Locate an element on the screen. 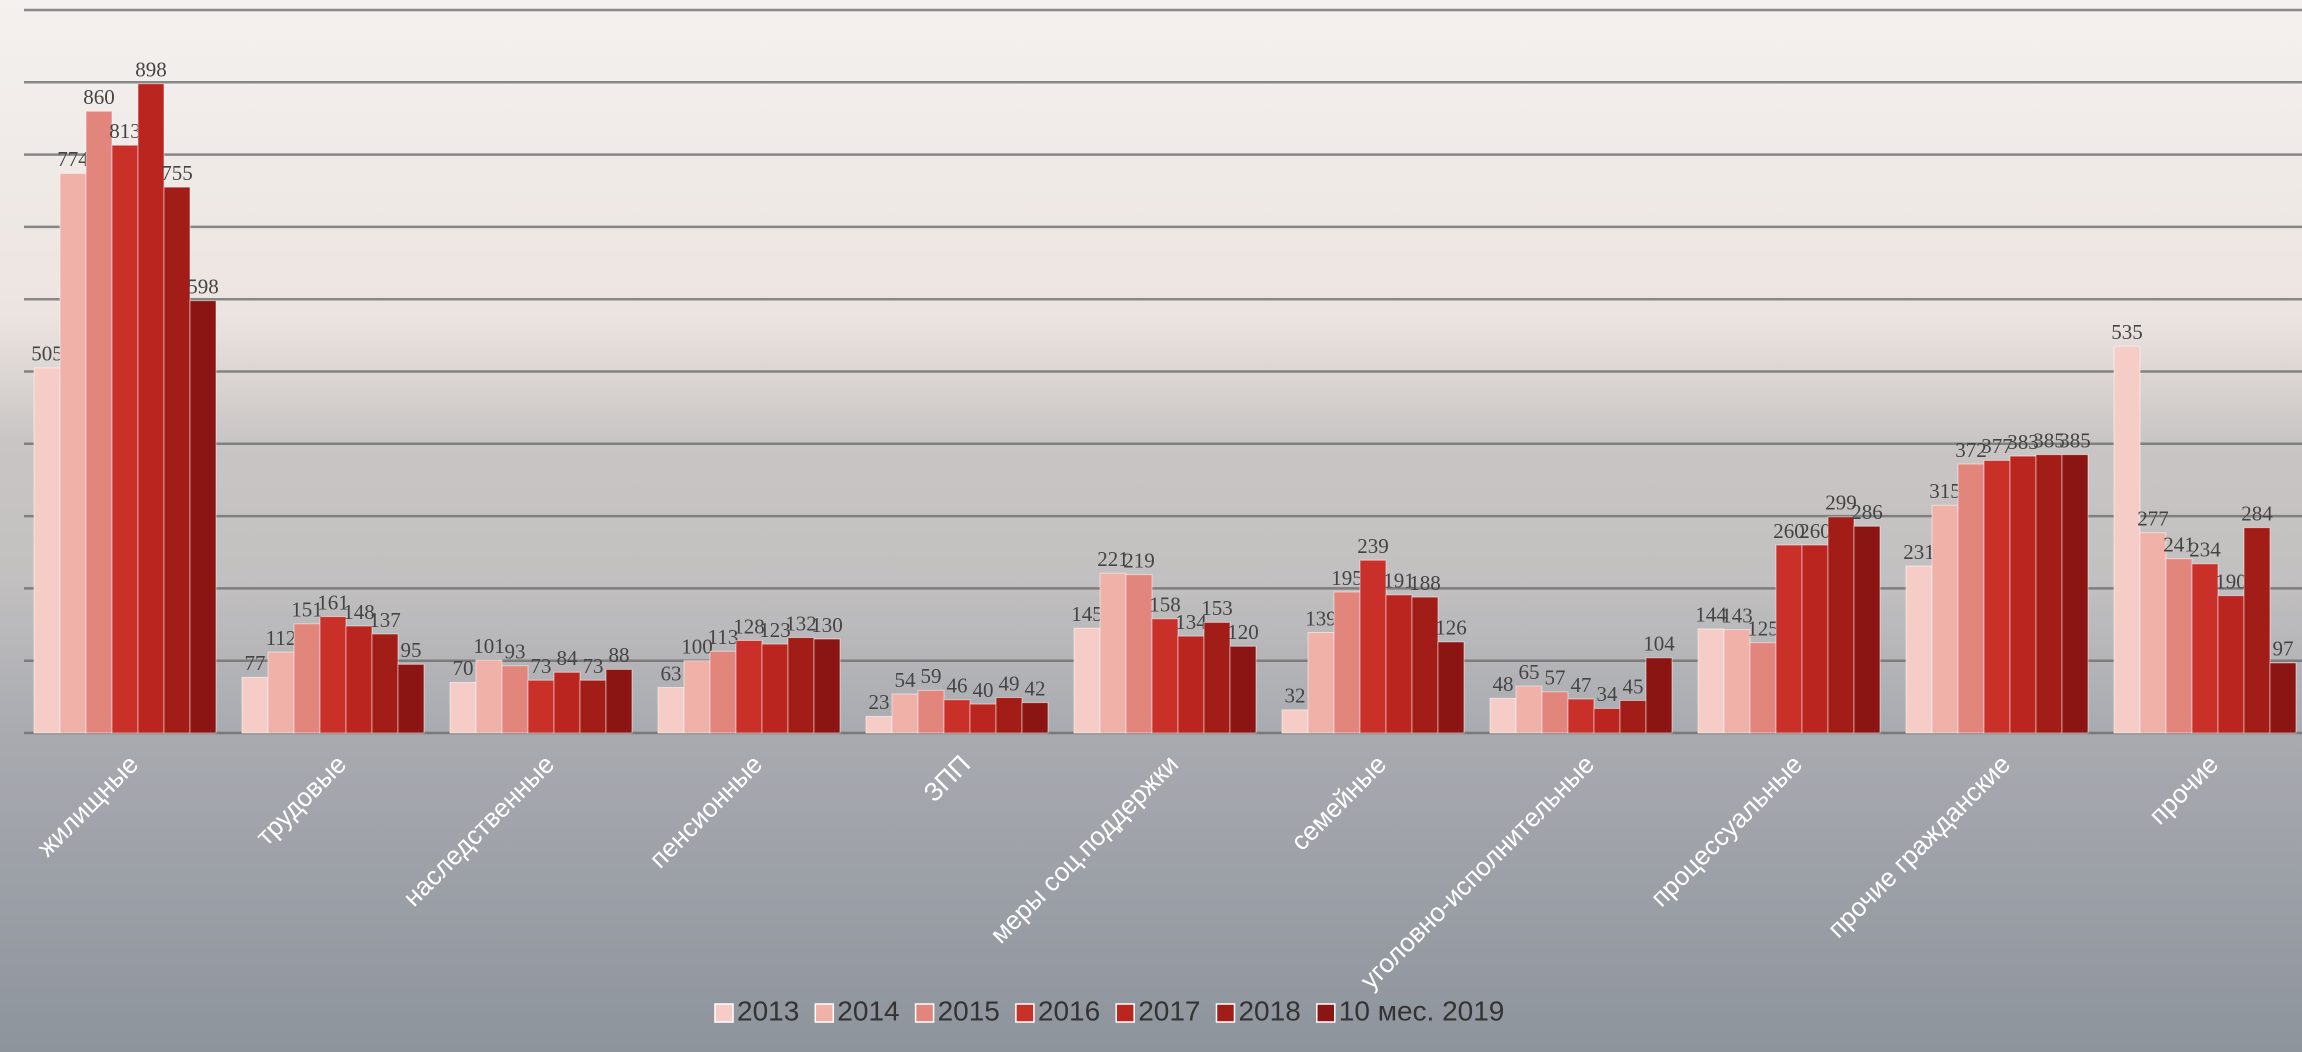 Image resolution: width=2302 pixels, height=1052 pixels. value-label: 190 is located at coordinates (2231, 581).